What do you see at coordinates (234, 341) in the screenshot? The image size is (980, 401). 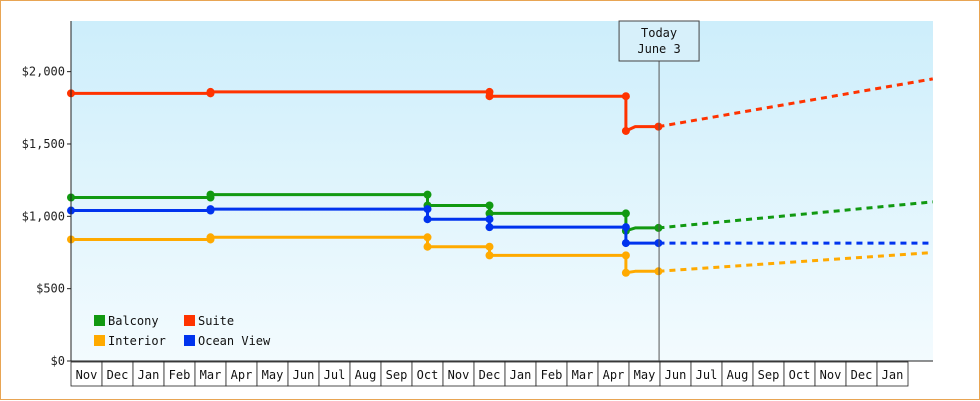 I see `legend-label-ocean-view: Ocean View` at bounding box center [234, 341].